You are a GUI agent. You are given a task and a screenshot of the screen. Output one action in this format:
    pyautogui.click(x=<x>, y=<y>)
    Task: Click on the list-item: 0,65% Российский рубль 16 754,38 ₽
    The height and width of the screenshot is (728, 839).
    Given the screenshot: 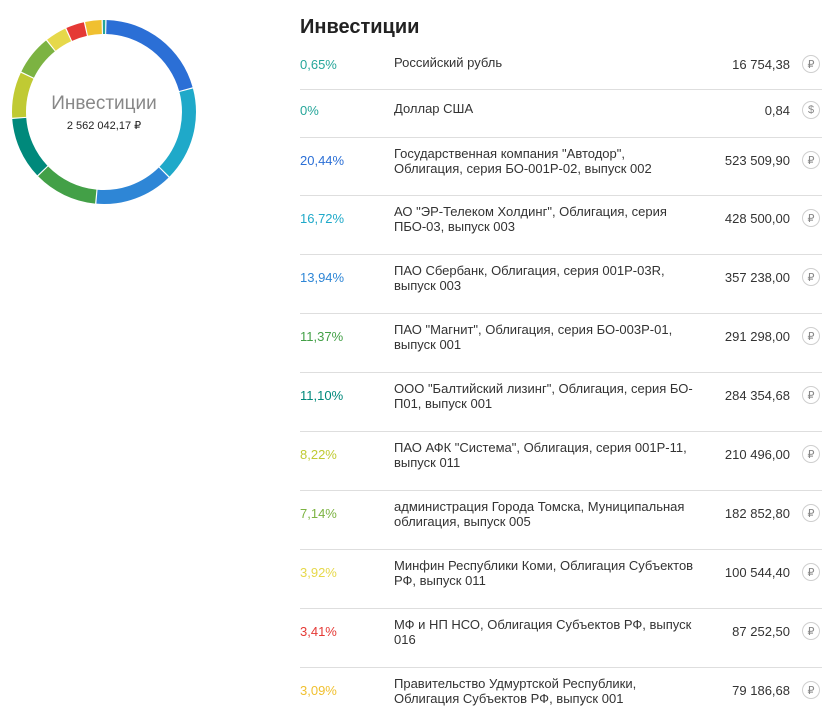 What is the action you would take?
    pyautogui.click(x=561, y=67)
    